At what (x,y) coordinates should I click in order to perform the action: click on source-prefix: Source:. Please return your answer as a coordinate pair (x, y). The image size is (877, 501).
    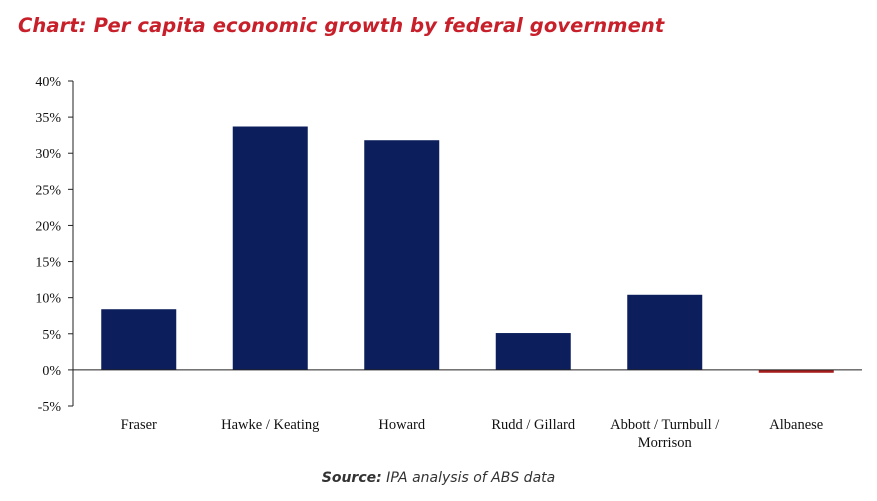
    Looking at the image, I should click on (351, 478).